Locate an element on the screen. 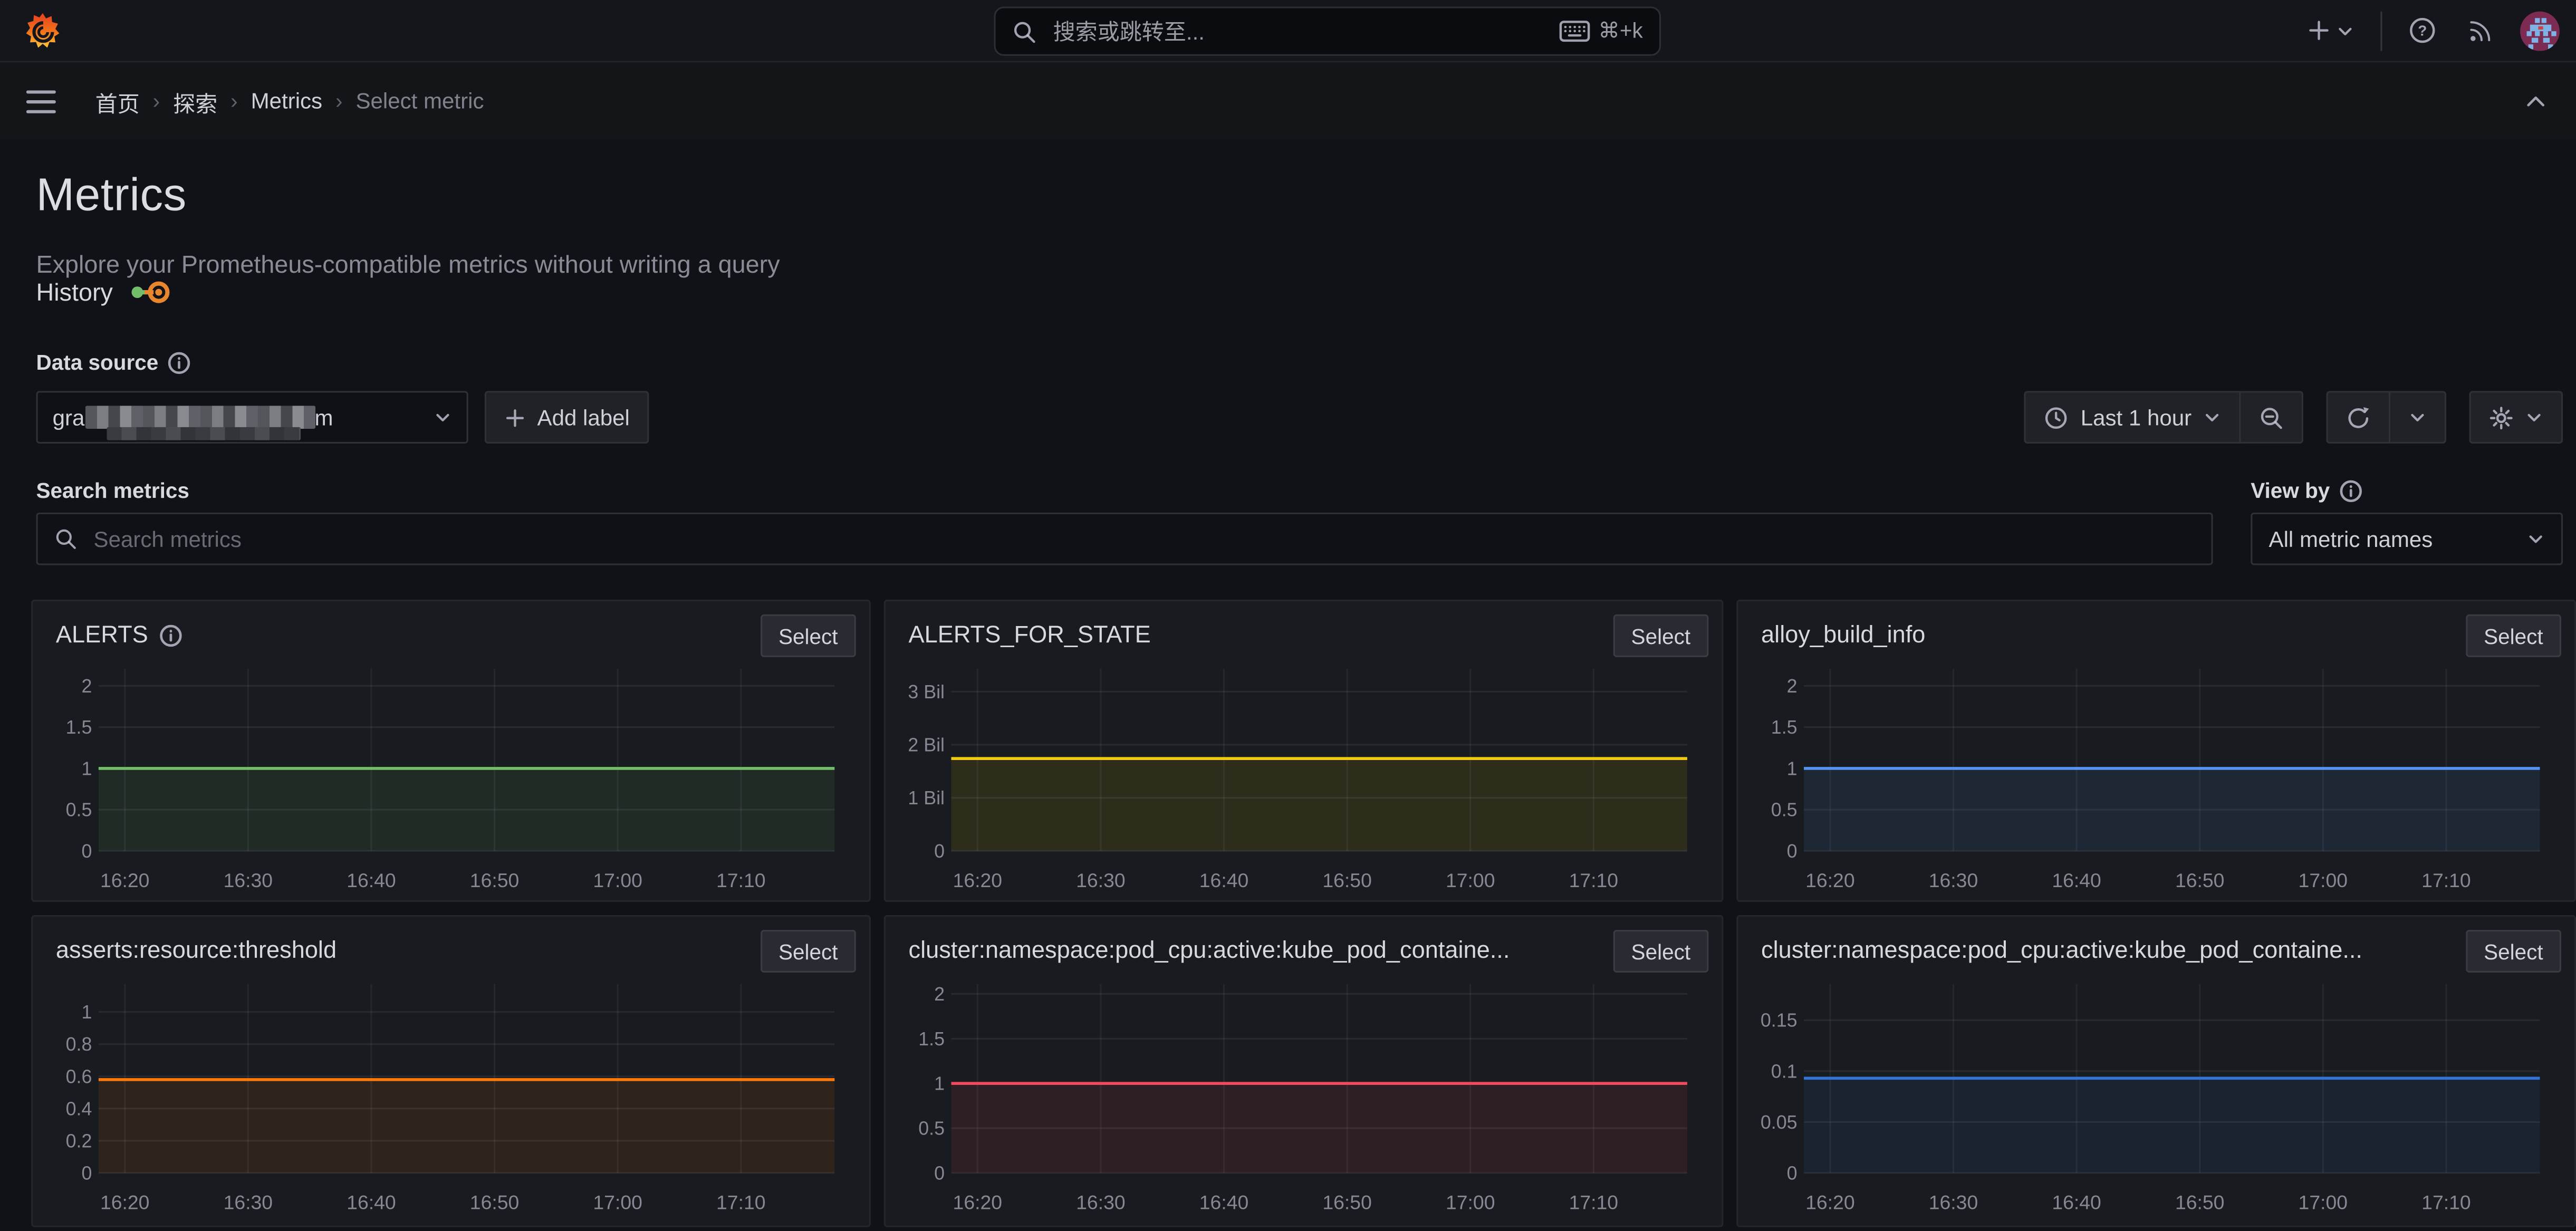 The height and width of the screenshot is (1231, 2576). global-search: ⌘+k is located at coordinates (1327, 31).